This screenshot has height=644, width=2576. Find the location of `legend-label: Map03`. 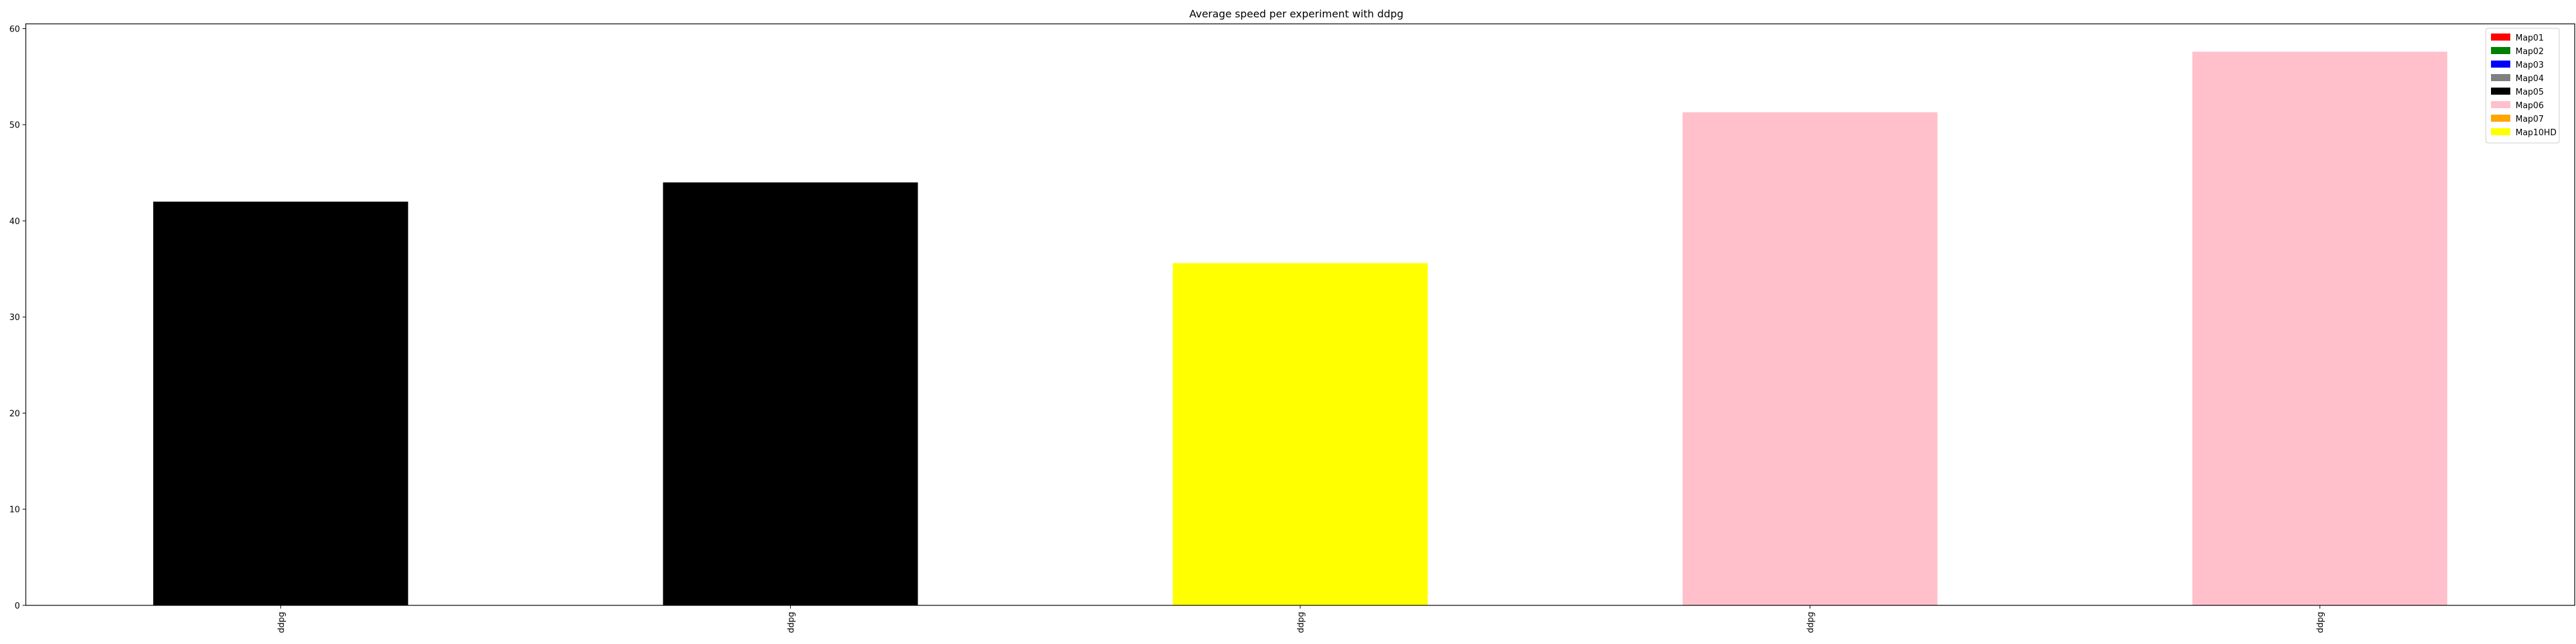

legend-label: Map03 is located at coordinates (2529, 65).